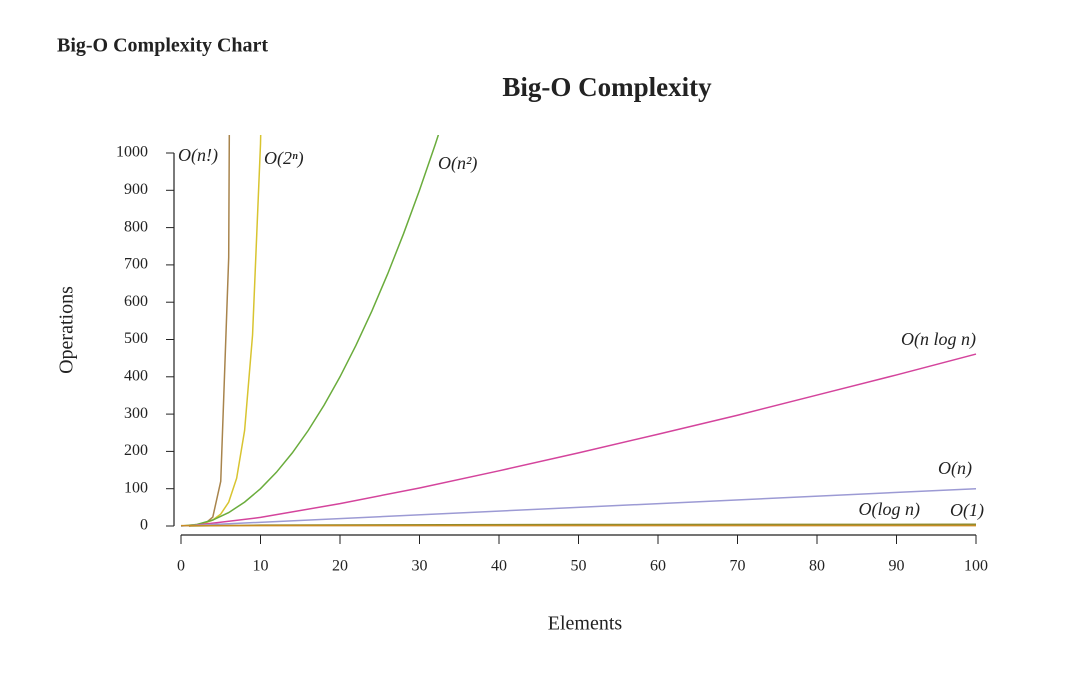 Image resolution: width=1080 pixels, height=674 pixels. Describe the element at coordinates (136, 375) in the screenshot. I see `y-tick-label: 400` at that location.